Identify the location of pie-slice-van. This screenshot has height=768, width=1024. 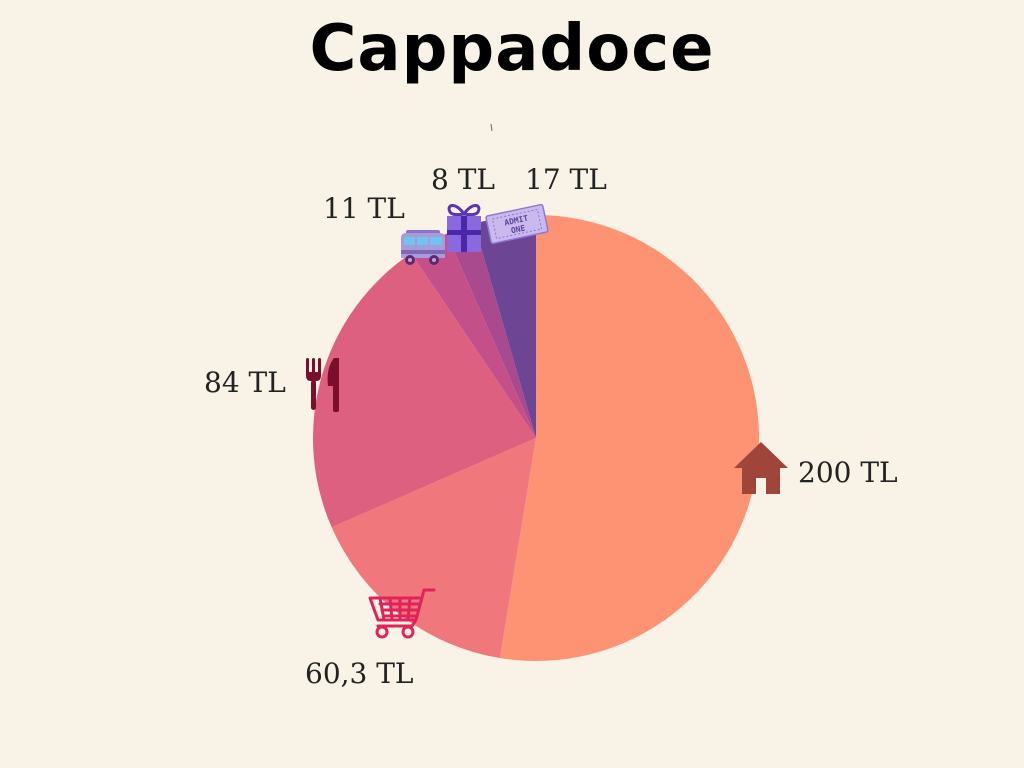
(473, 335).